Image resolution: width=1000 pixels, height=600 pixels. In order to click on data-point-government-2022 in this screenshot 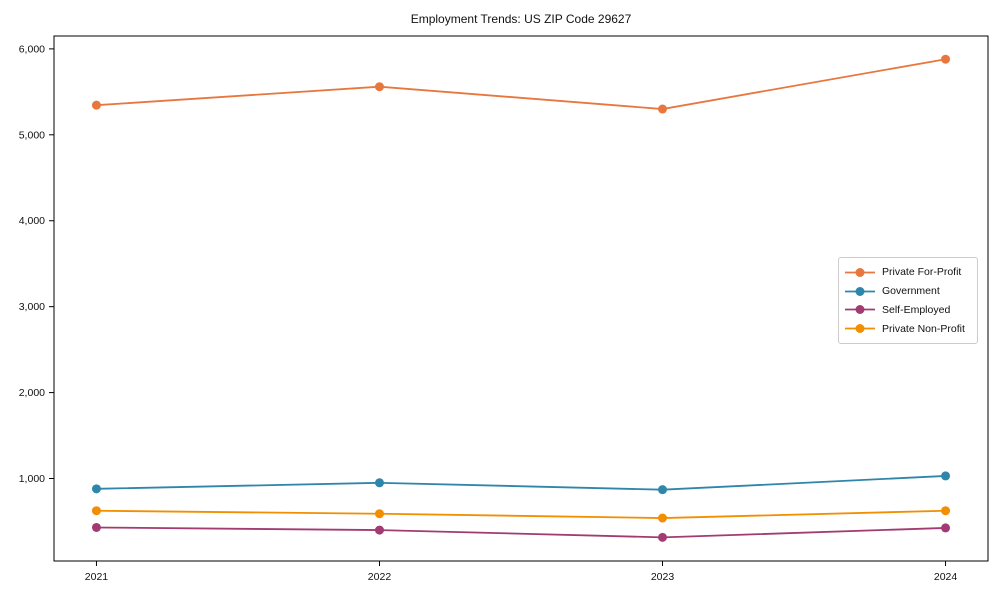, I will do `click(379, 483)`.